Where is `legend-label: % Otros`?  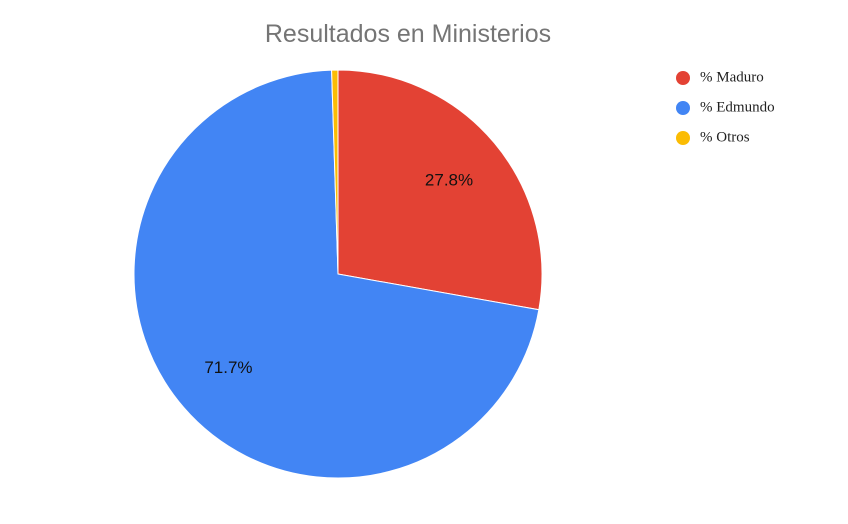 legend-label: % Otros is located at coordinates (725, 137).